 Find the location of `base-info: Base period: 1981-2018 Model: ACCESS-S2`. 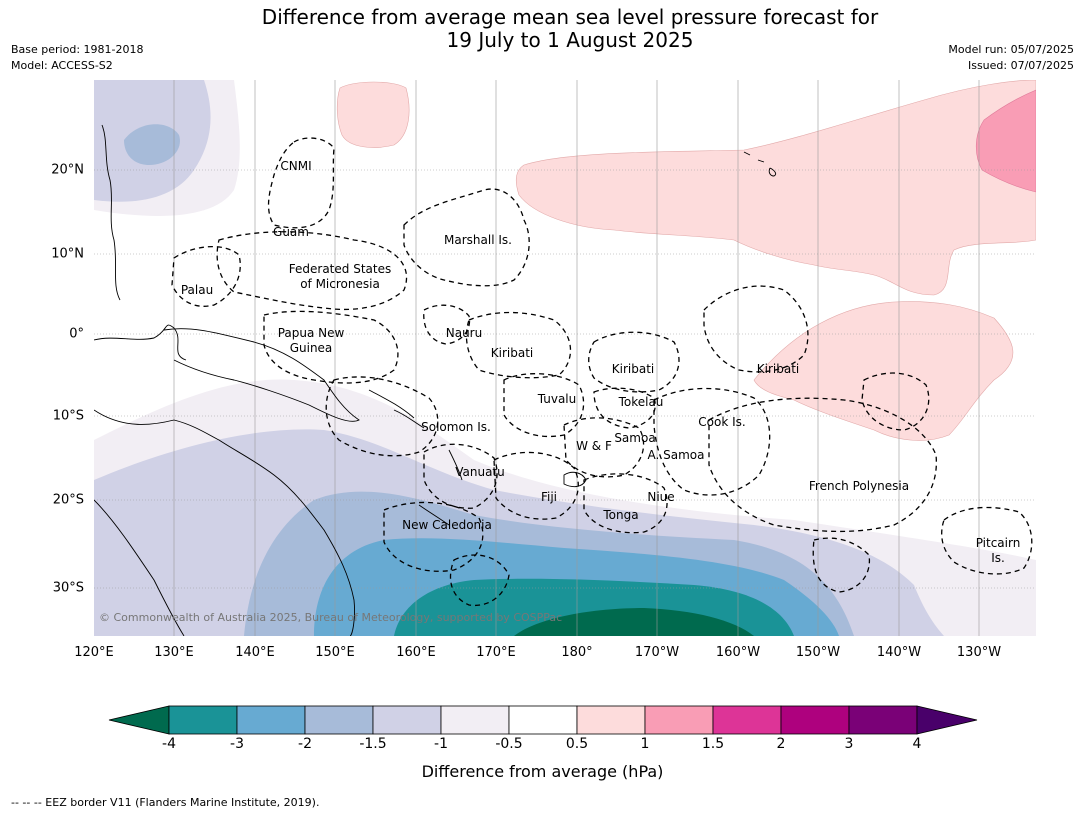

base-info: Base period: 1981-2018 Model: ACCESS-S2 is located at coordinates (77, 58).